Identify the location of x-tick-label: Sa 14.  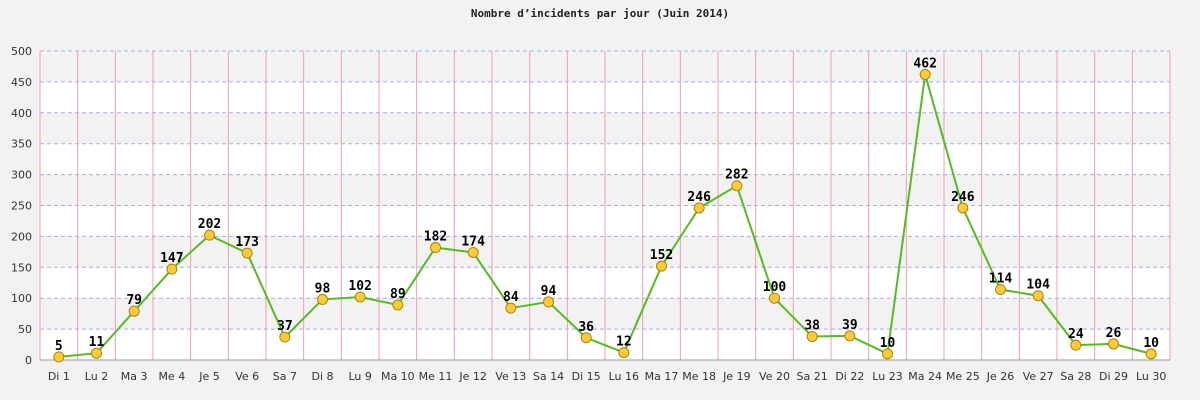
(548, 376).